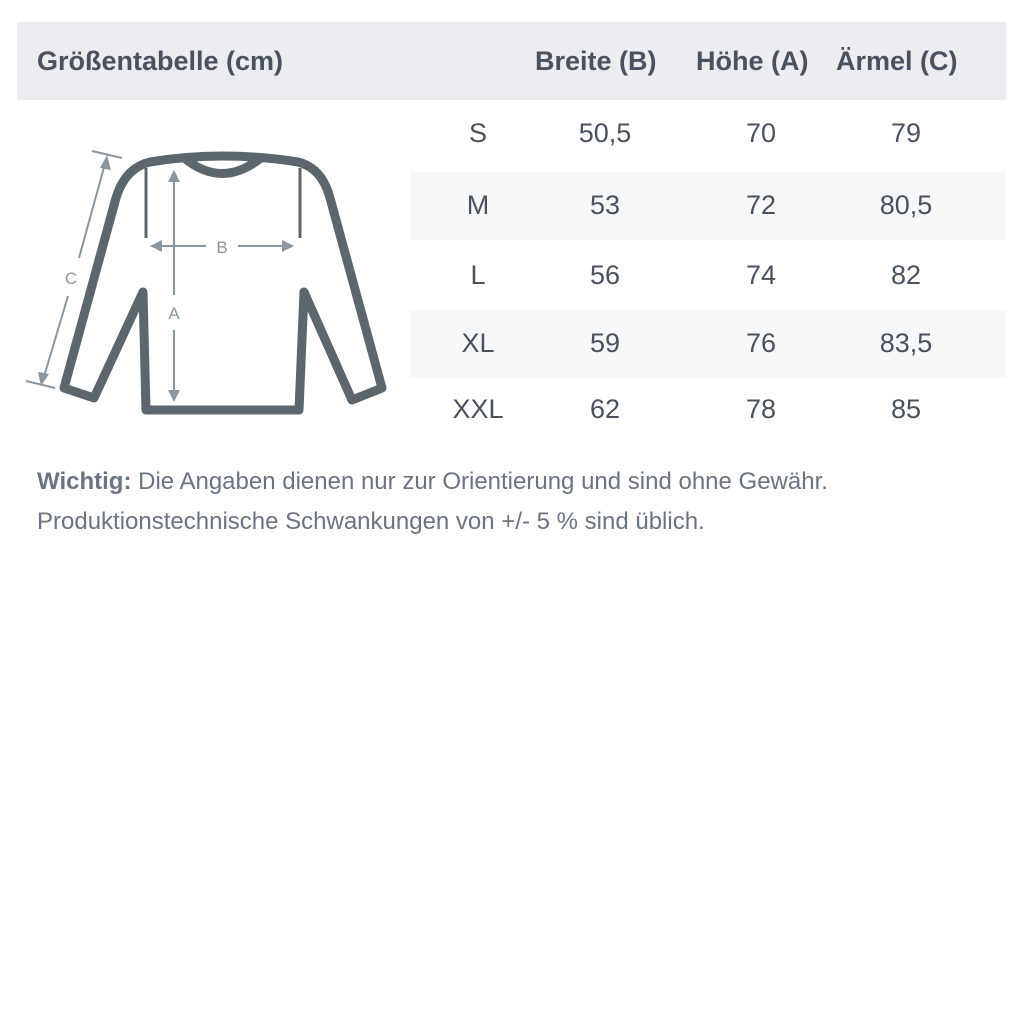 This screenshot has width=1024, height=1024. Describe the element at coordinates (708, 276) in the screenshot. I see `table-row: L 56 74 82` at that location.